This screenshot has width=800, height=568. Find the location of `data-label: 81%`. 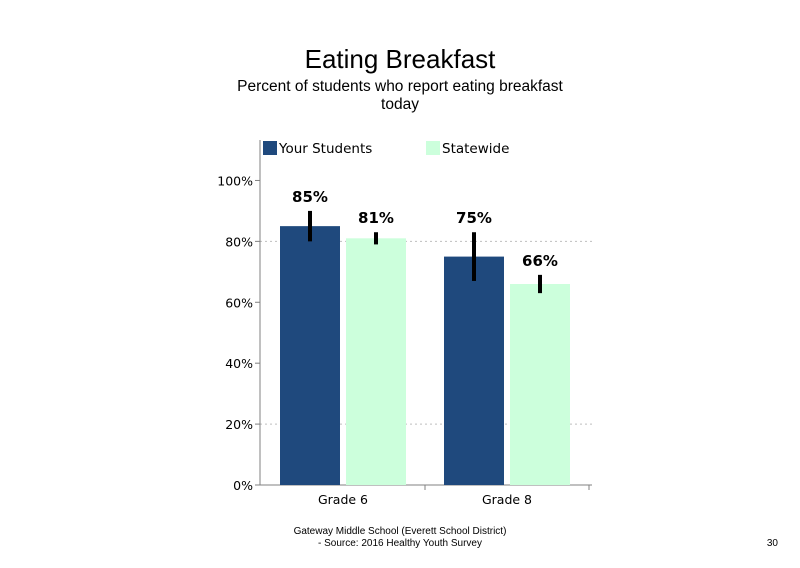

data-label: 81% is located at coordinates (376, 218).